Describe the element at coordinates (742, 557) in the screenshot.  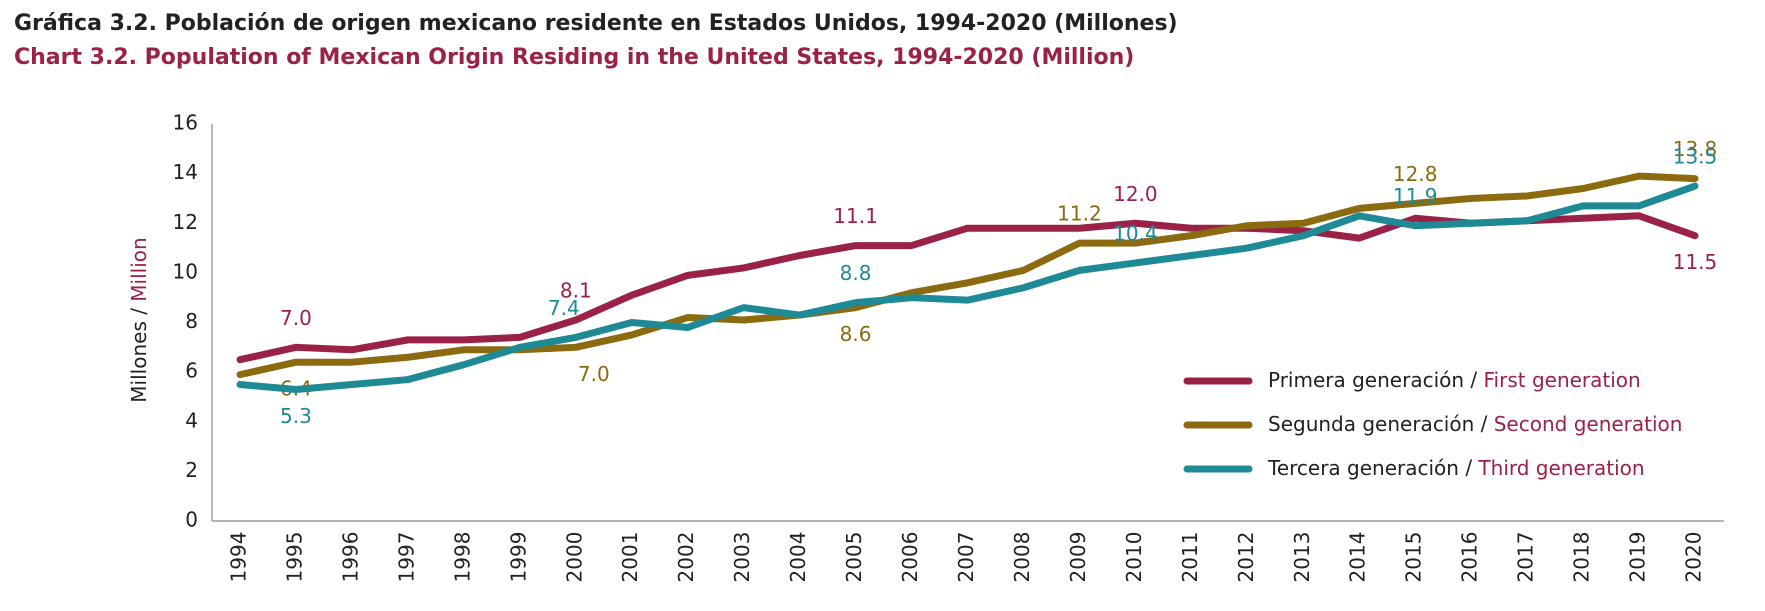
I see `x-tick-label: 2003` at that location.